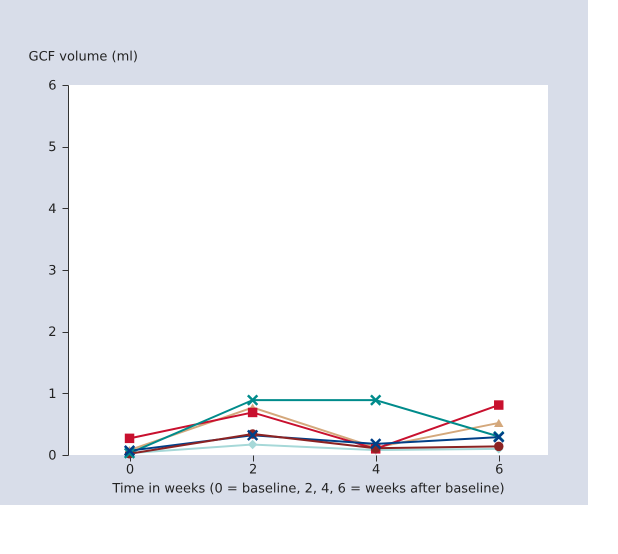 This screenshot has width=618, height=554. What do you see at coordinates (308, 489) in the screenshot?
I see `x-axis-title: Time in weeks (0 = baseline, 2, 4, 6 = weeks after baseline)` at bounding box center [308, 489].